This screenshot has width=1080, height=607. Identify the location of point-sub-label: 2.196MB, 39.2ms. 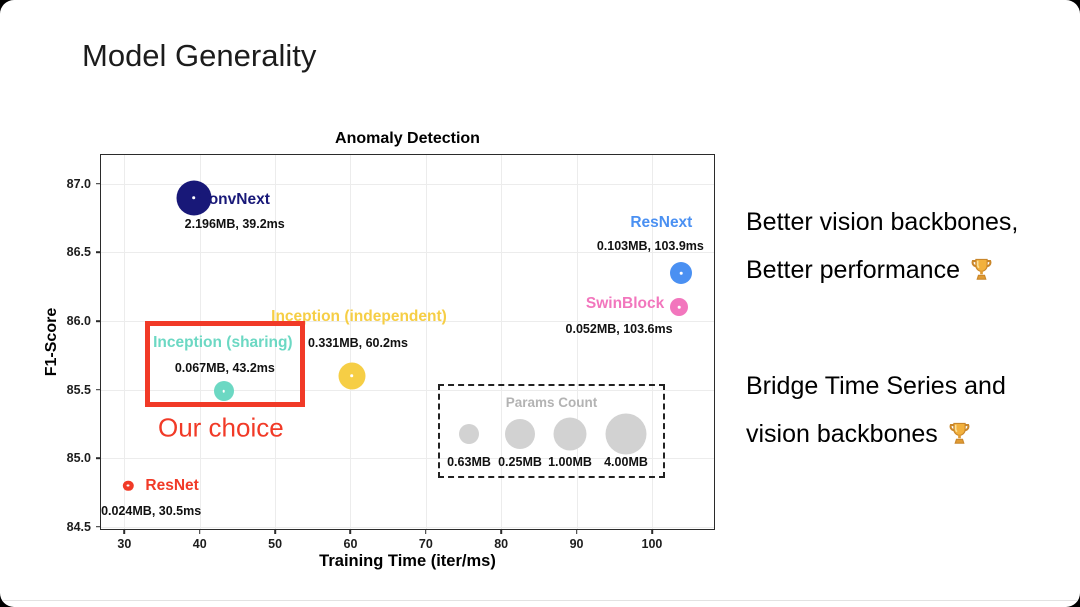
(234, 223).